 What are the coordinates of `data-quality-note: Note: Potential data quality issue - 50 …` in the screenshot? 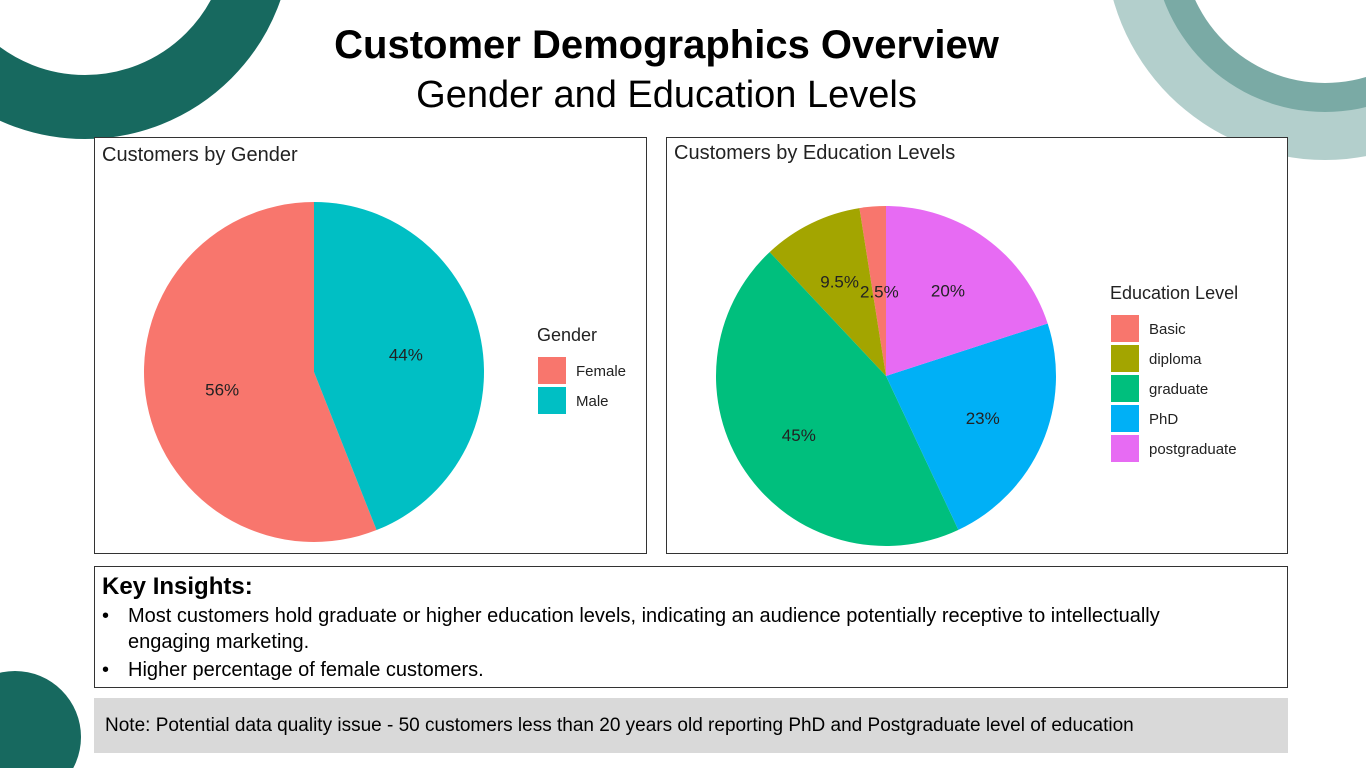 It's located at (691, 725).